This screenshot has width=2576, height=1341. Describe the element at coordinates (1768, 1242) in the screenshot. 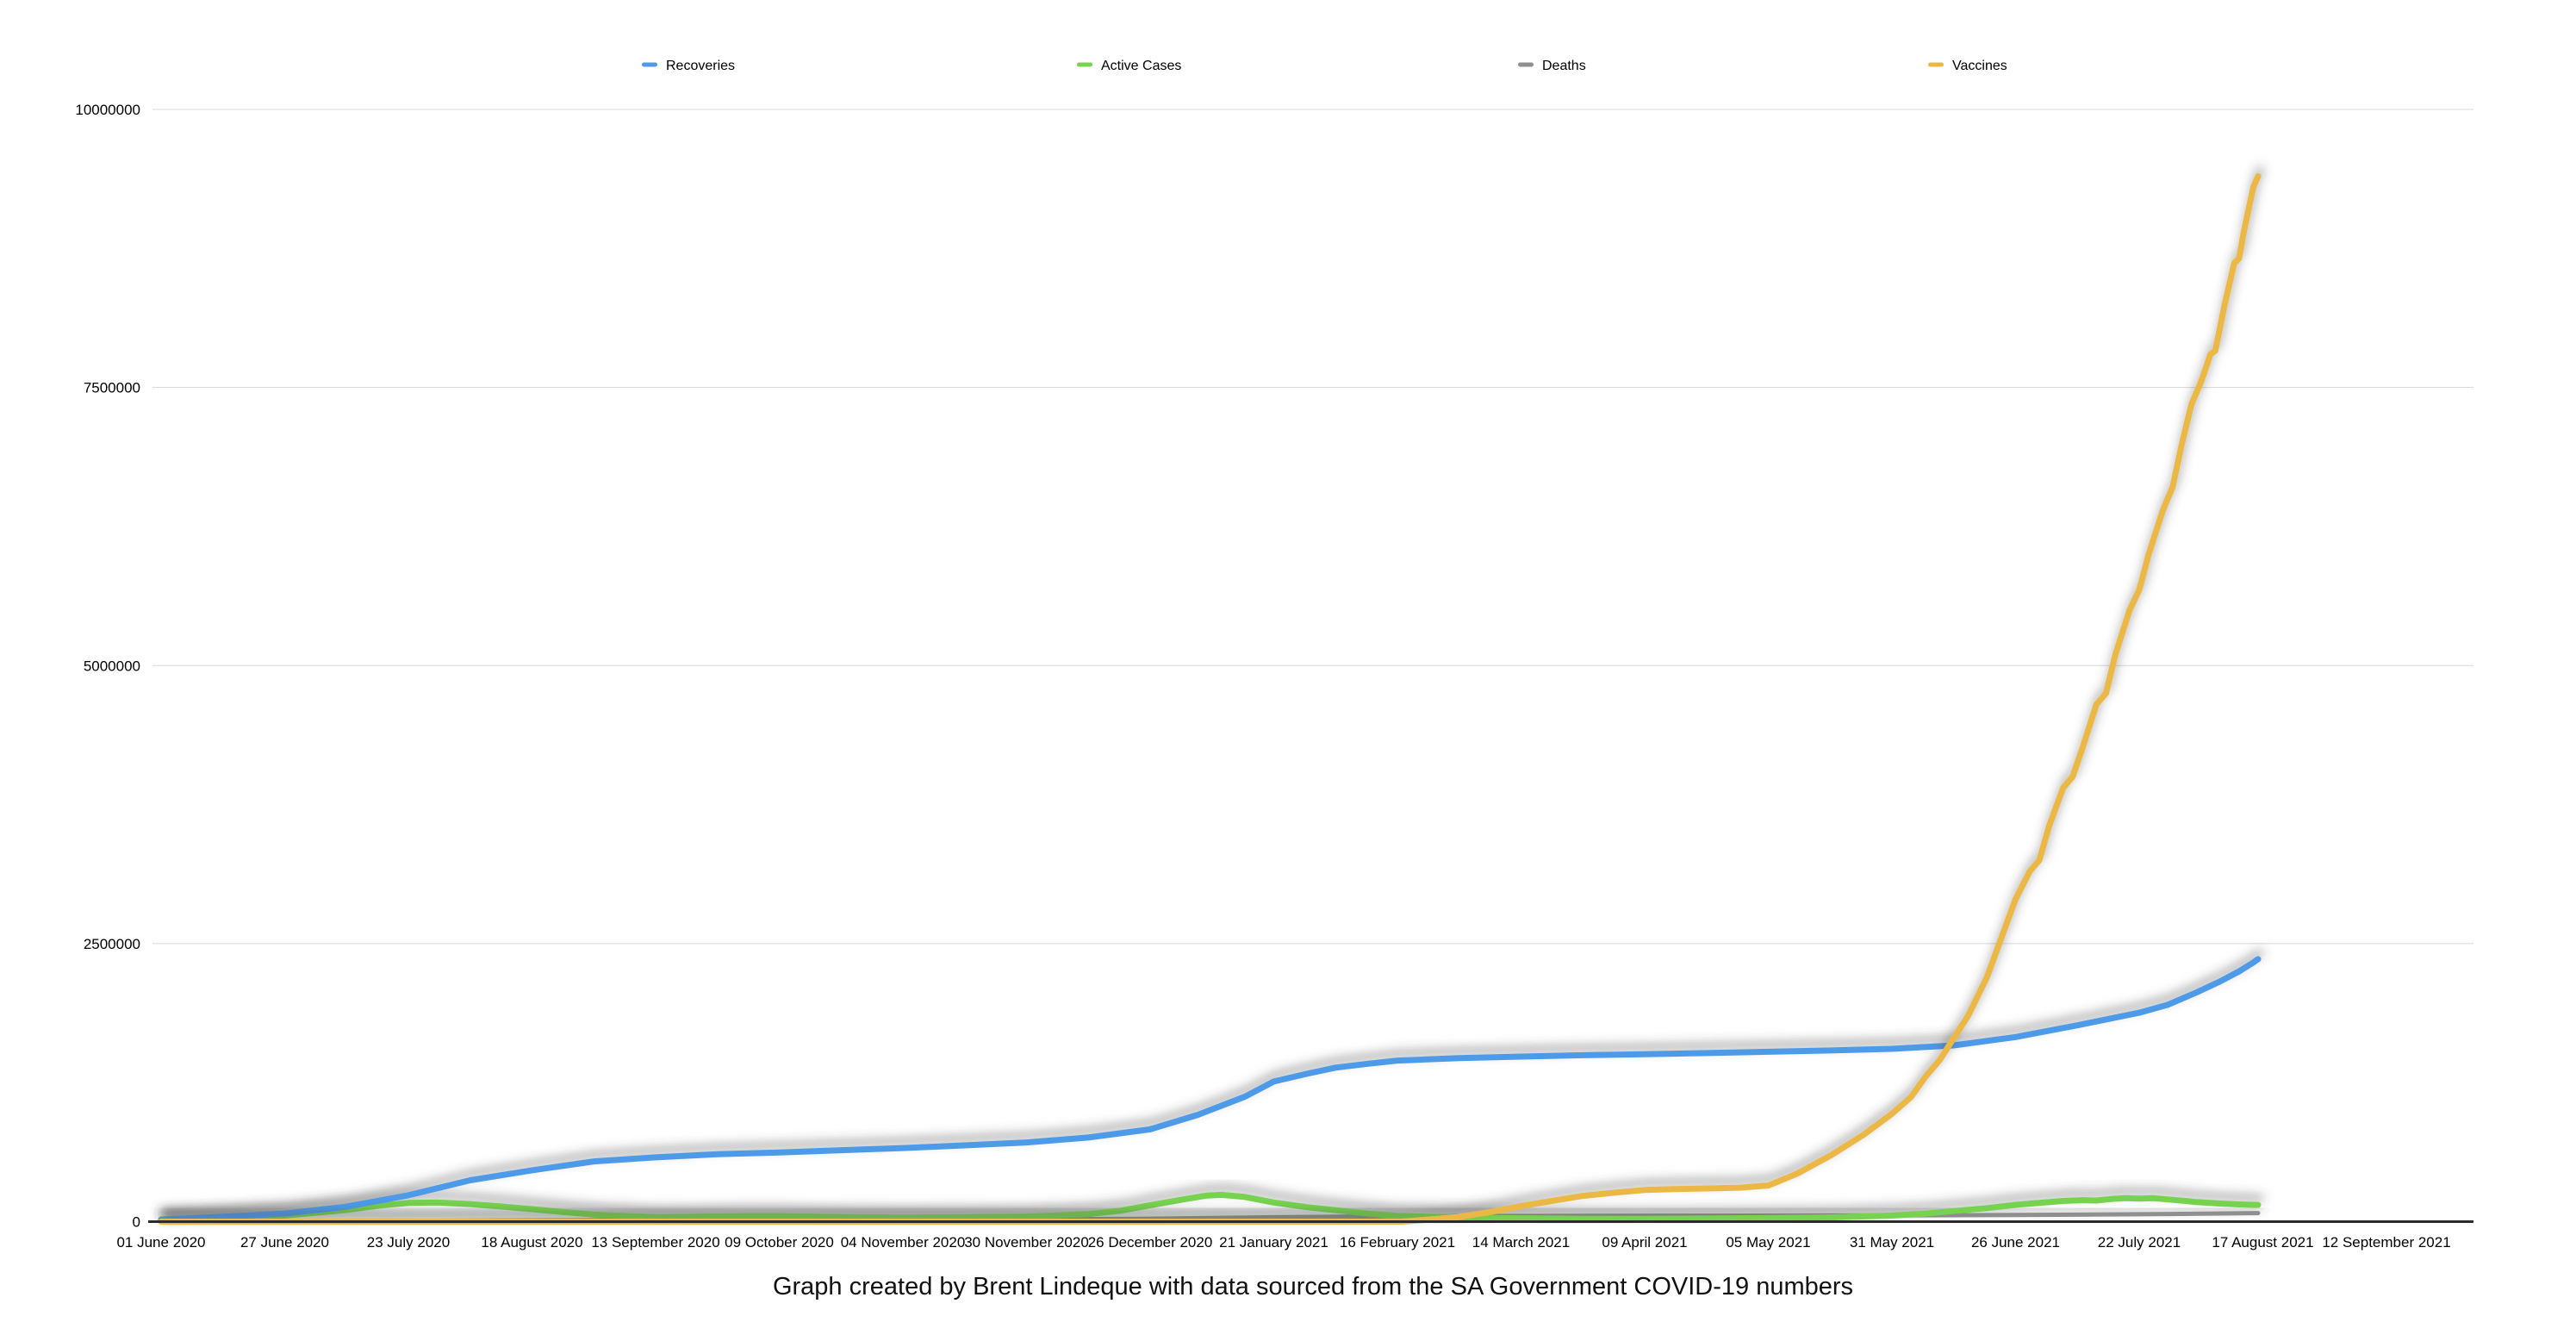

I see `x-tick-label: 05 May 2021` at that location.